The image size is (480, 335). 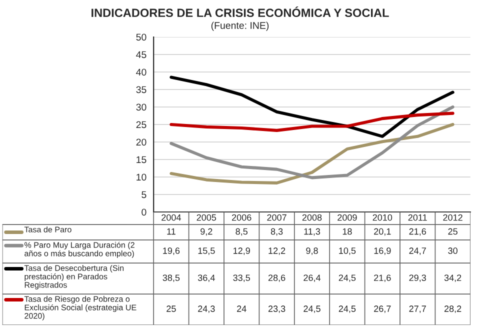 I want to click on x-tick-label: 2010, so click(x=382, y=217).